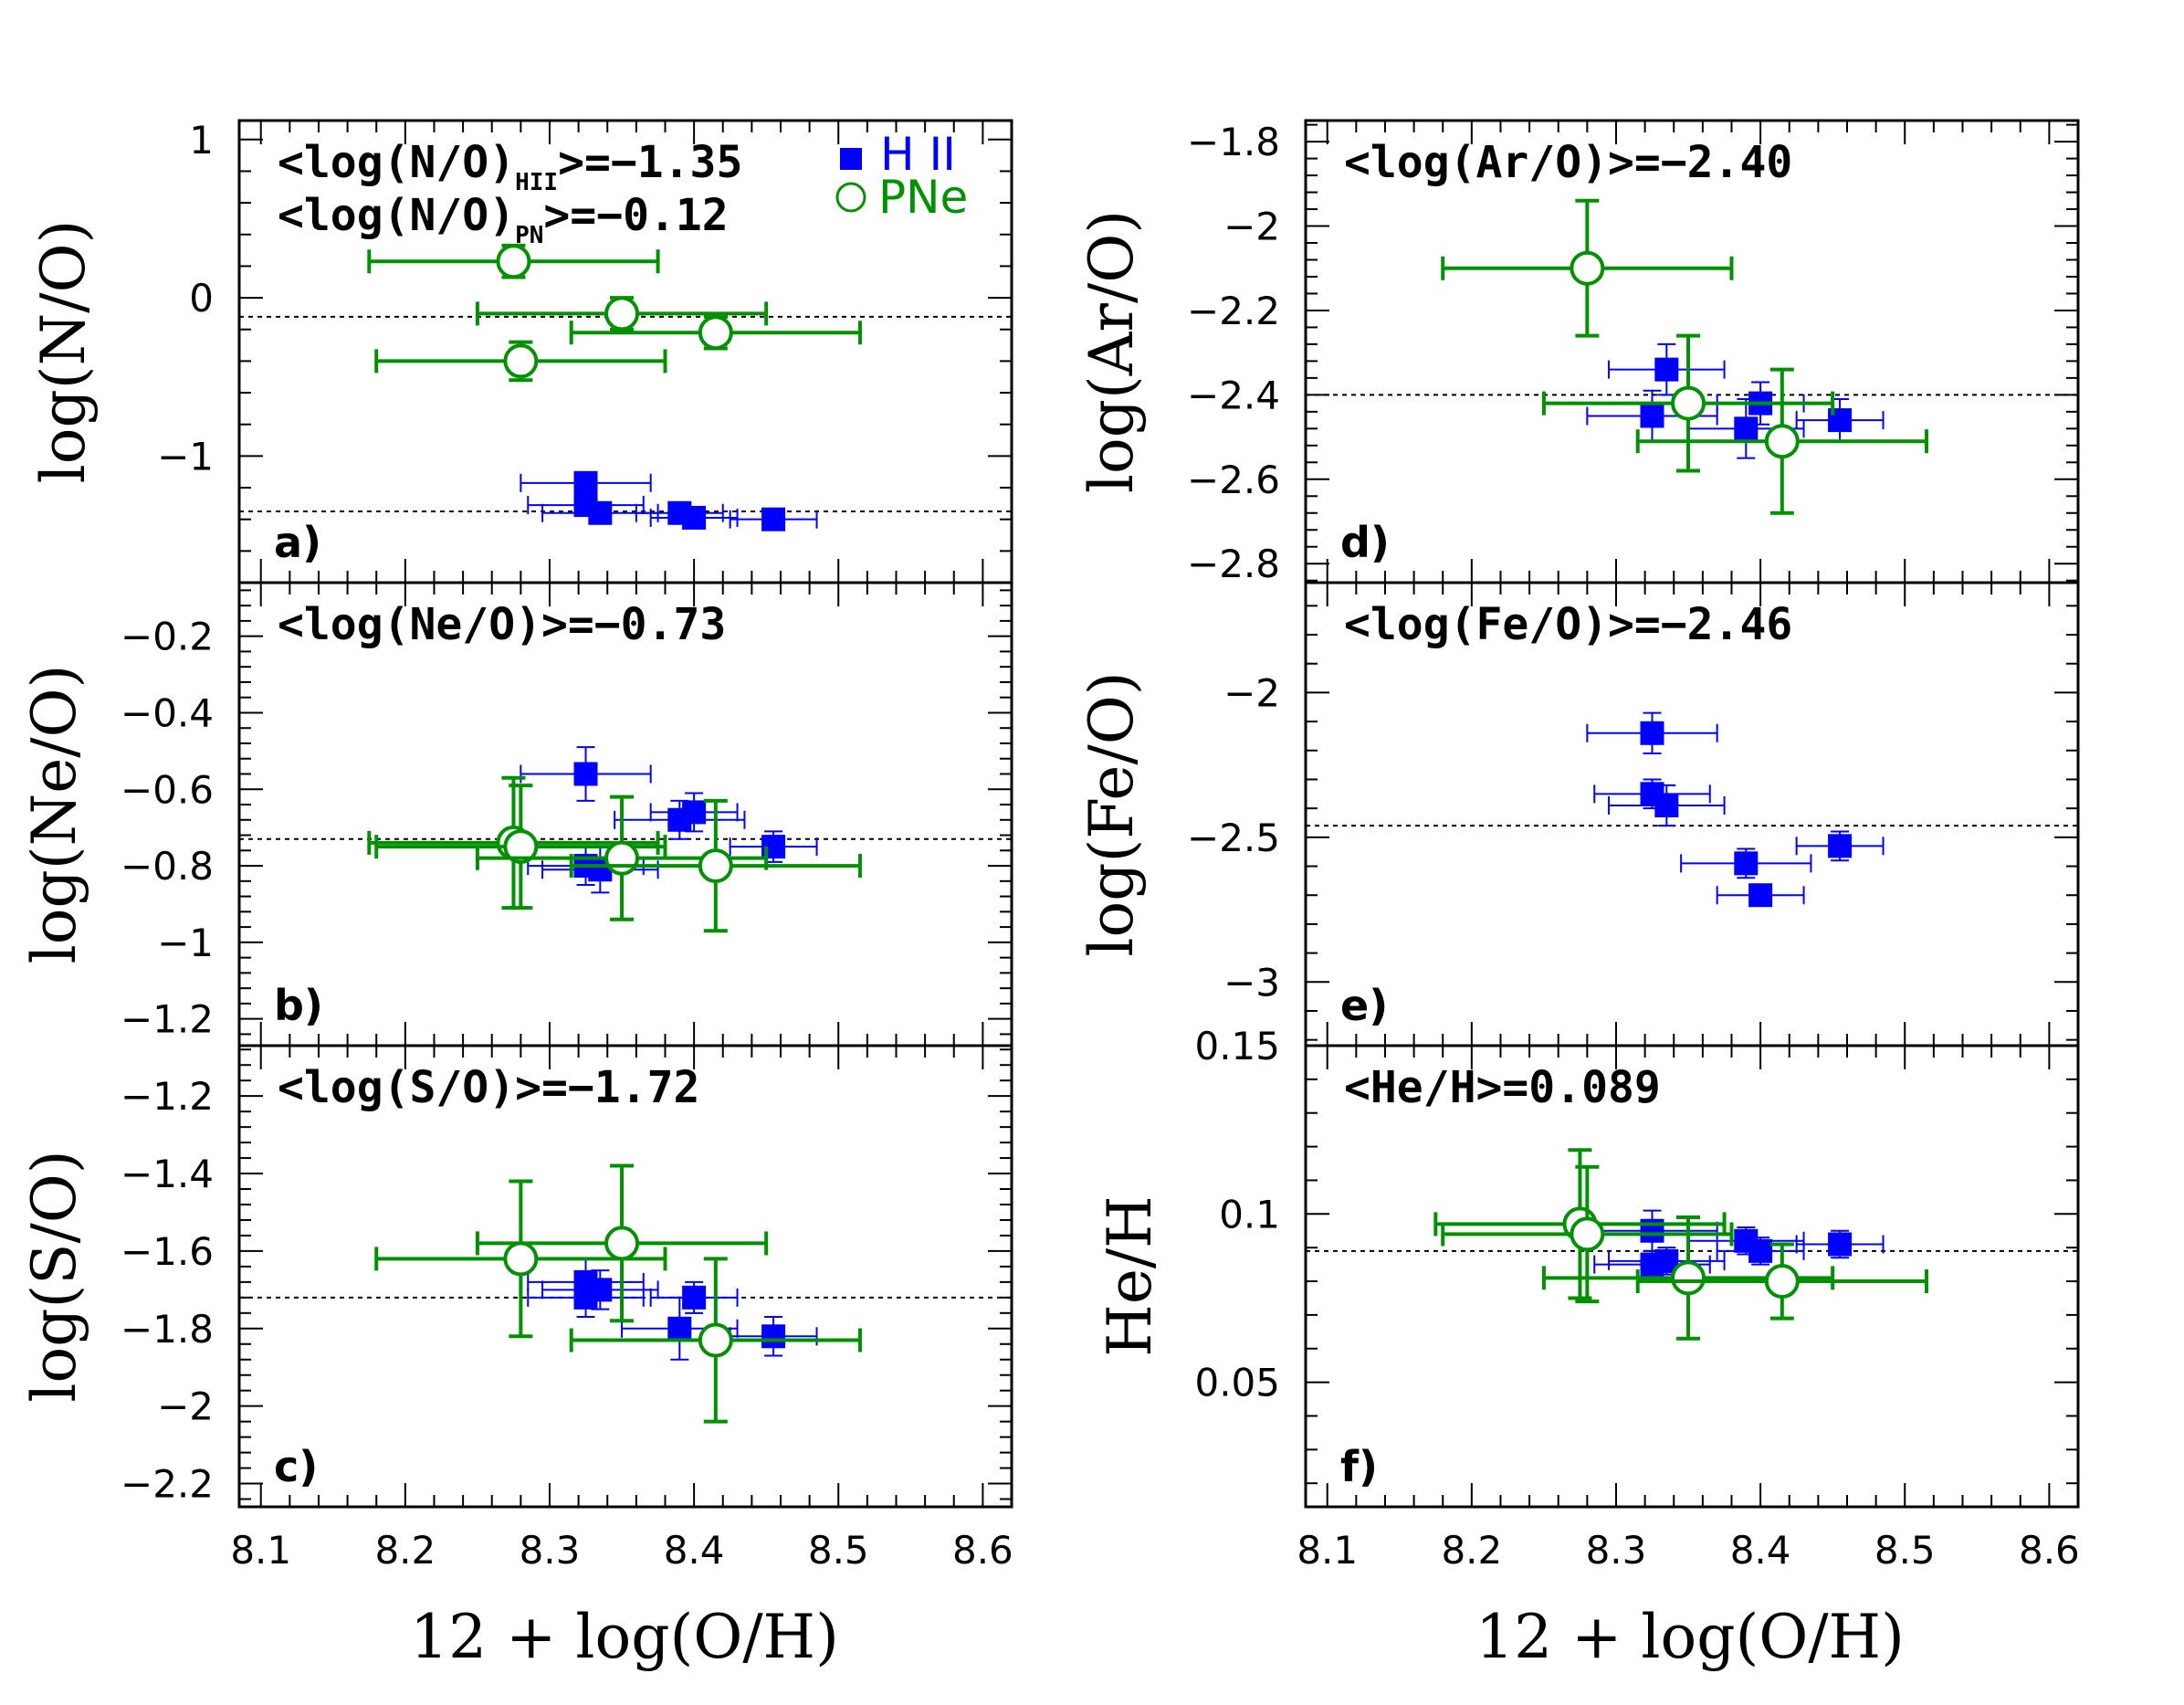  I want to click on y-tick-label: −1.2, so click(167, 1096).